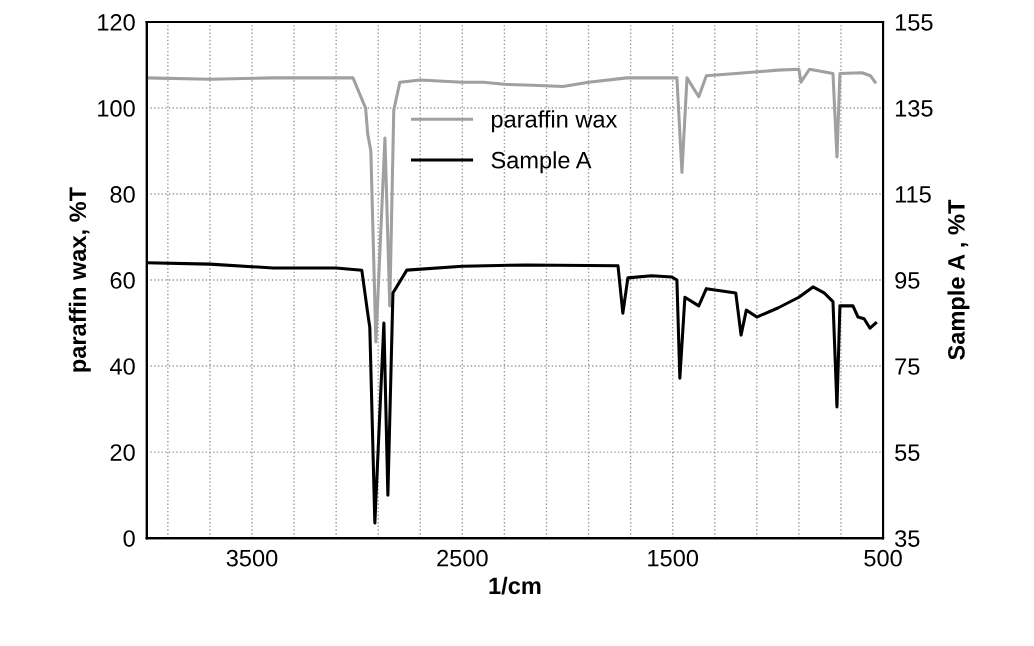  Describe the element at coordinates (462, 558) in the screenshot. I see `x-tick-label: 2500` at that location.